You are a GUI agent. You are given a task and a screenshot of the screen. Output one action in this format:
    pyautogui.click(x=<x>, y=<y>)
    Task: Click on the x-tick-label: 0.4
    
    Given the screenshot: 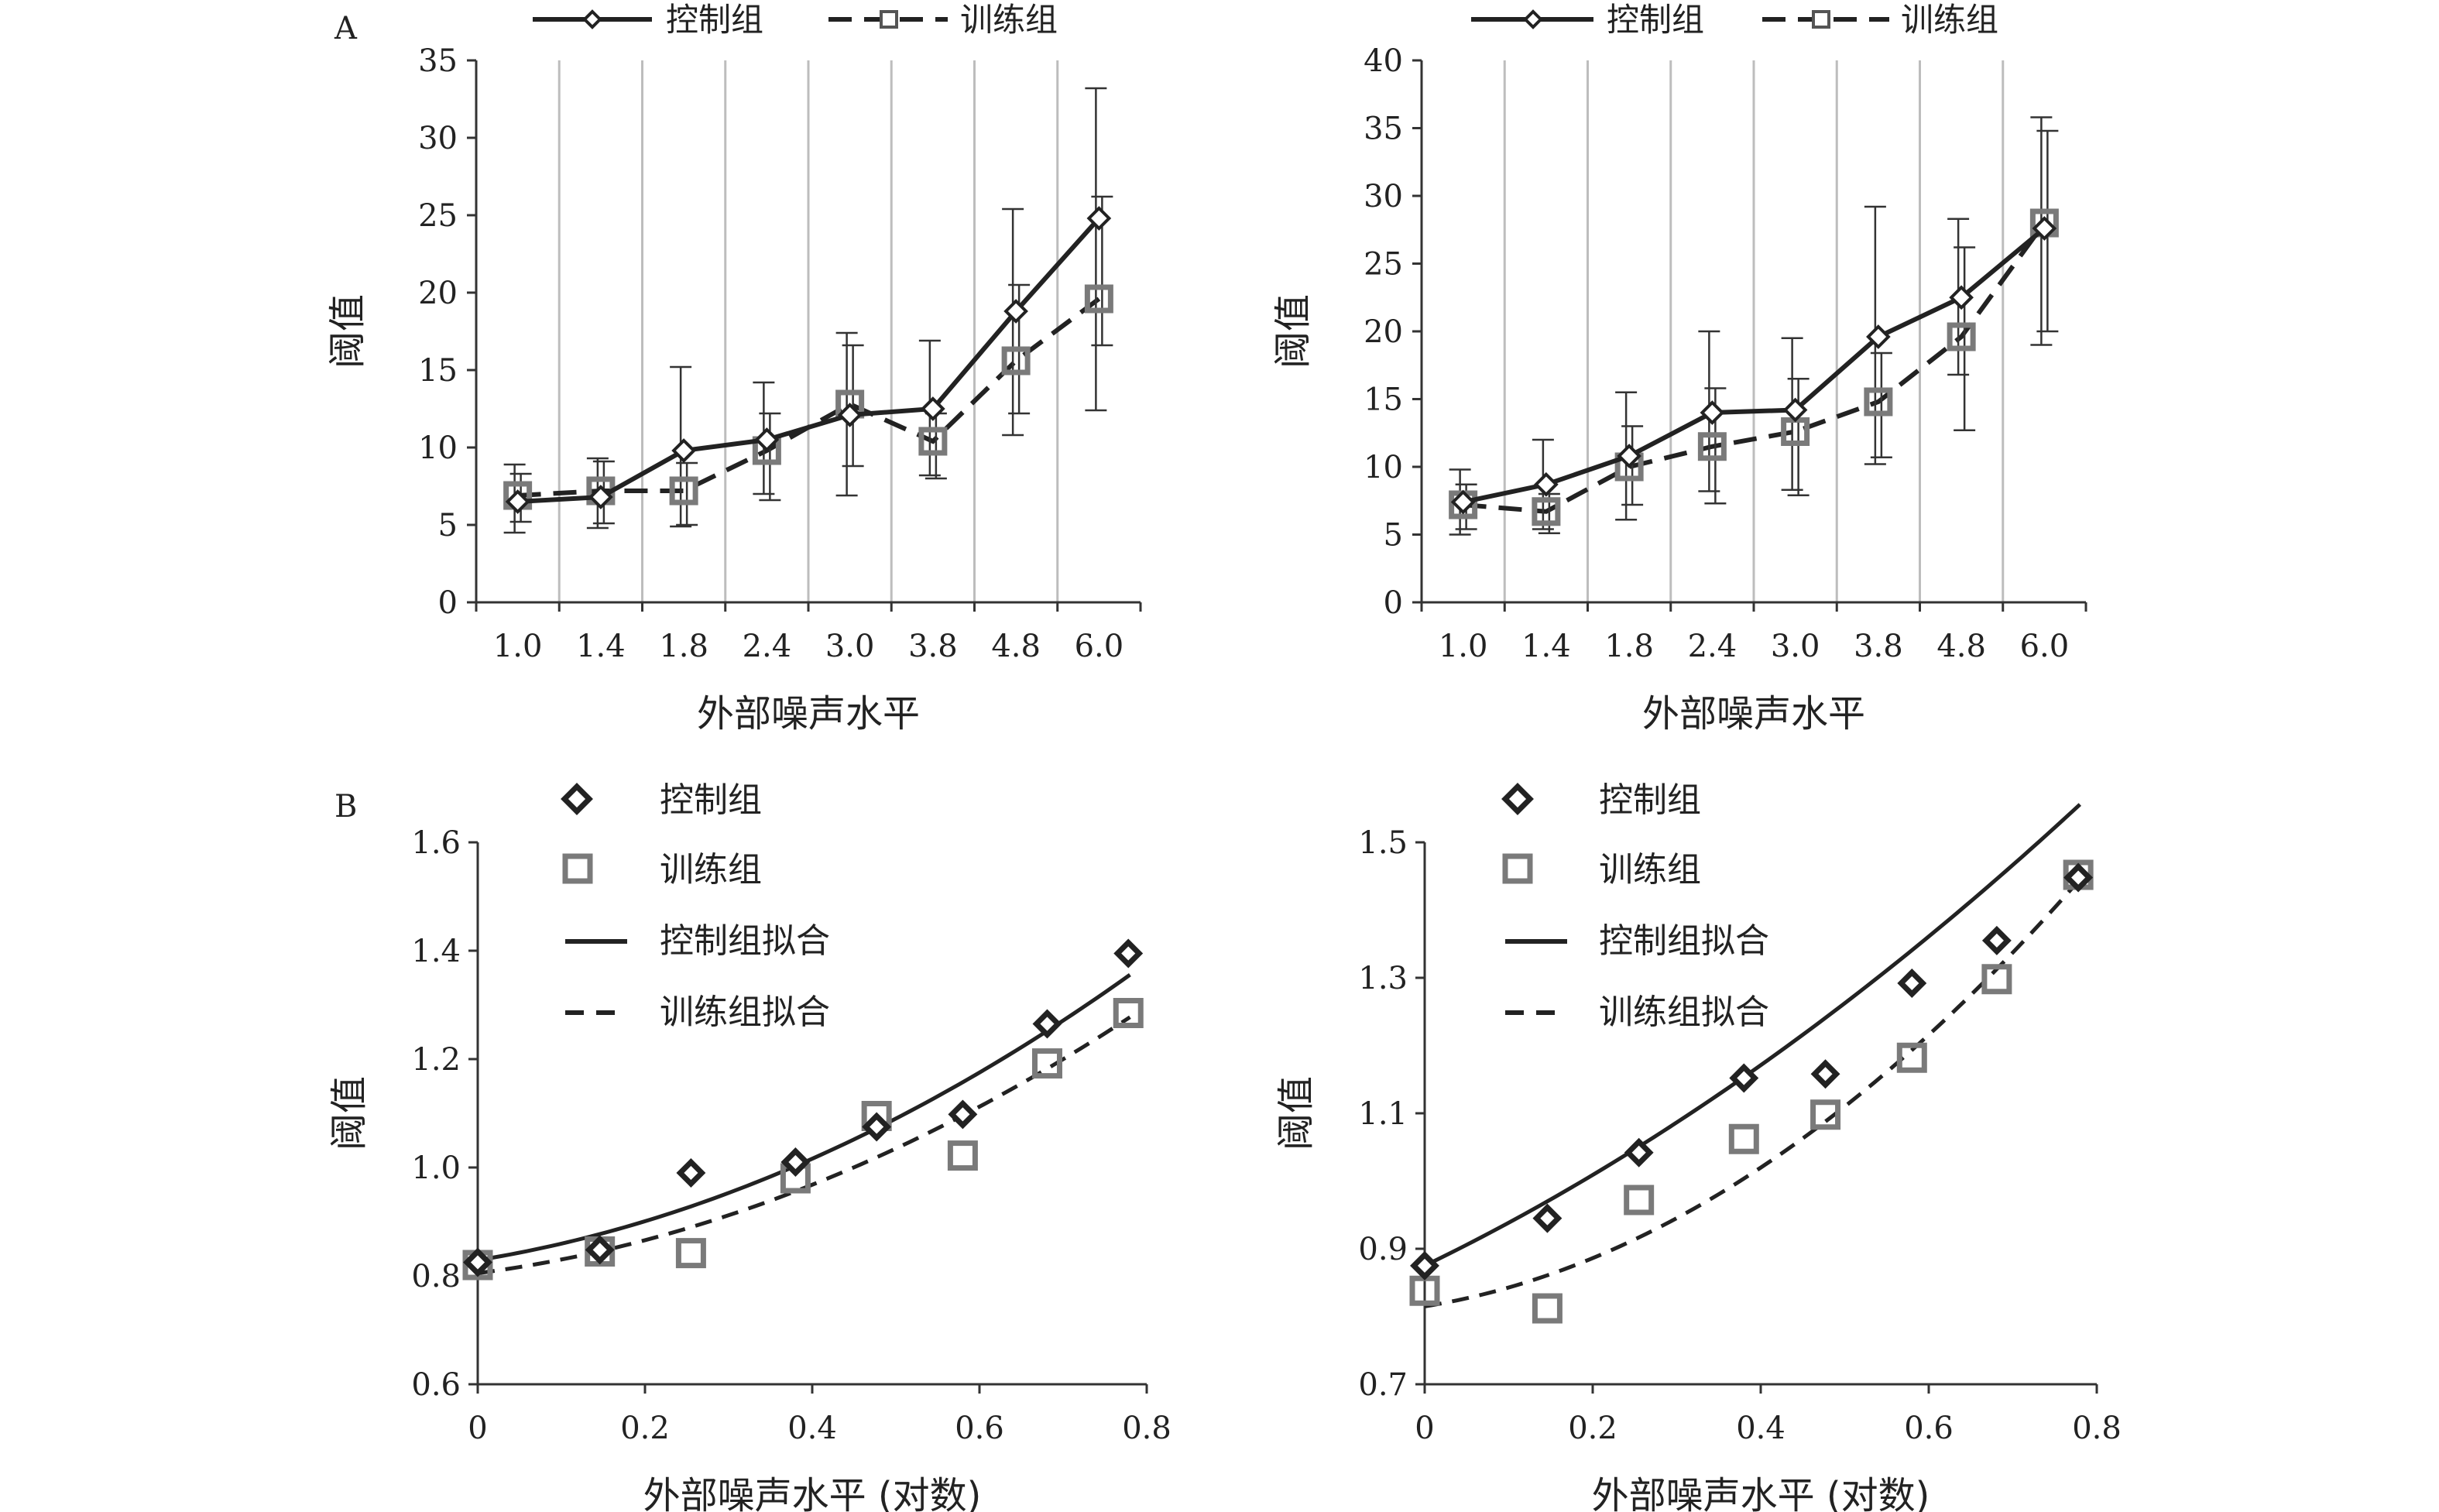 What is the action you would take?
    pyautogui.click(x=1761, y=1428)
    